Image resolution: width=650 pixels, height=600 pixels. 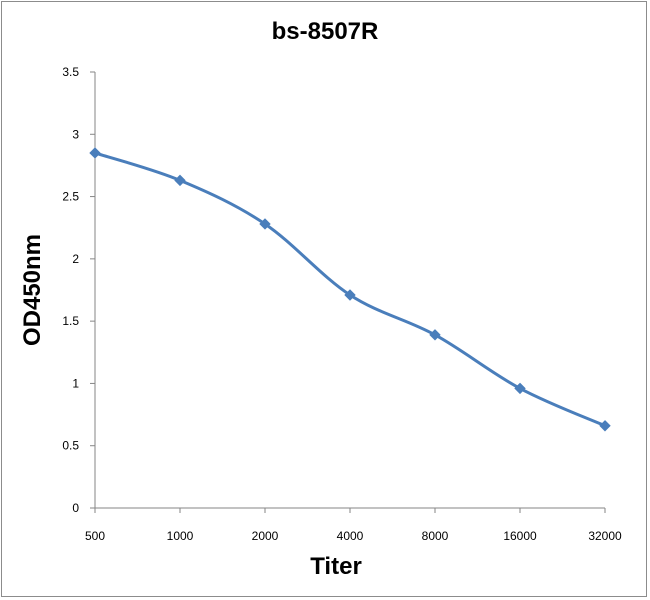 What do you see at coordinates (435, 536) in the screenshot?
I see `x-tick-label: 8000` at bounding box center [435, 536].